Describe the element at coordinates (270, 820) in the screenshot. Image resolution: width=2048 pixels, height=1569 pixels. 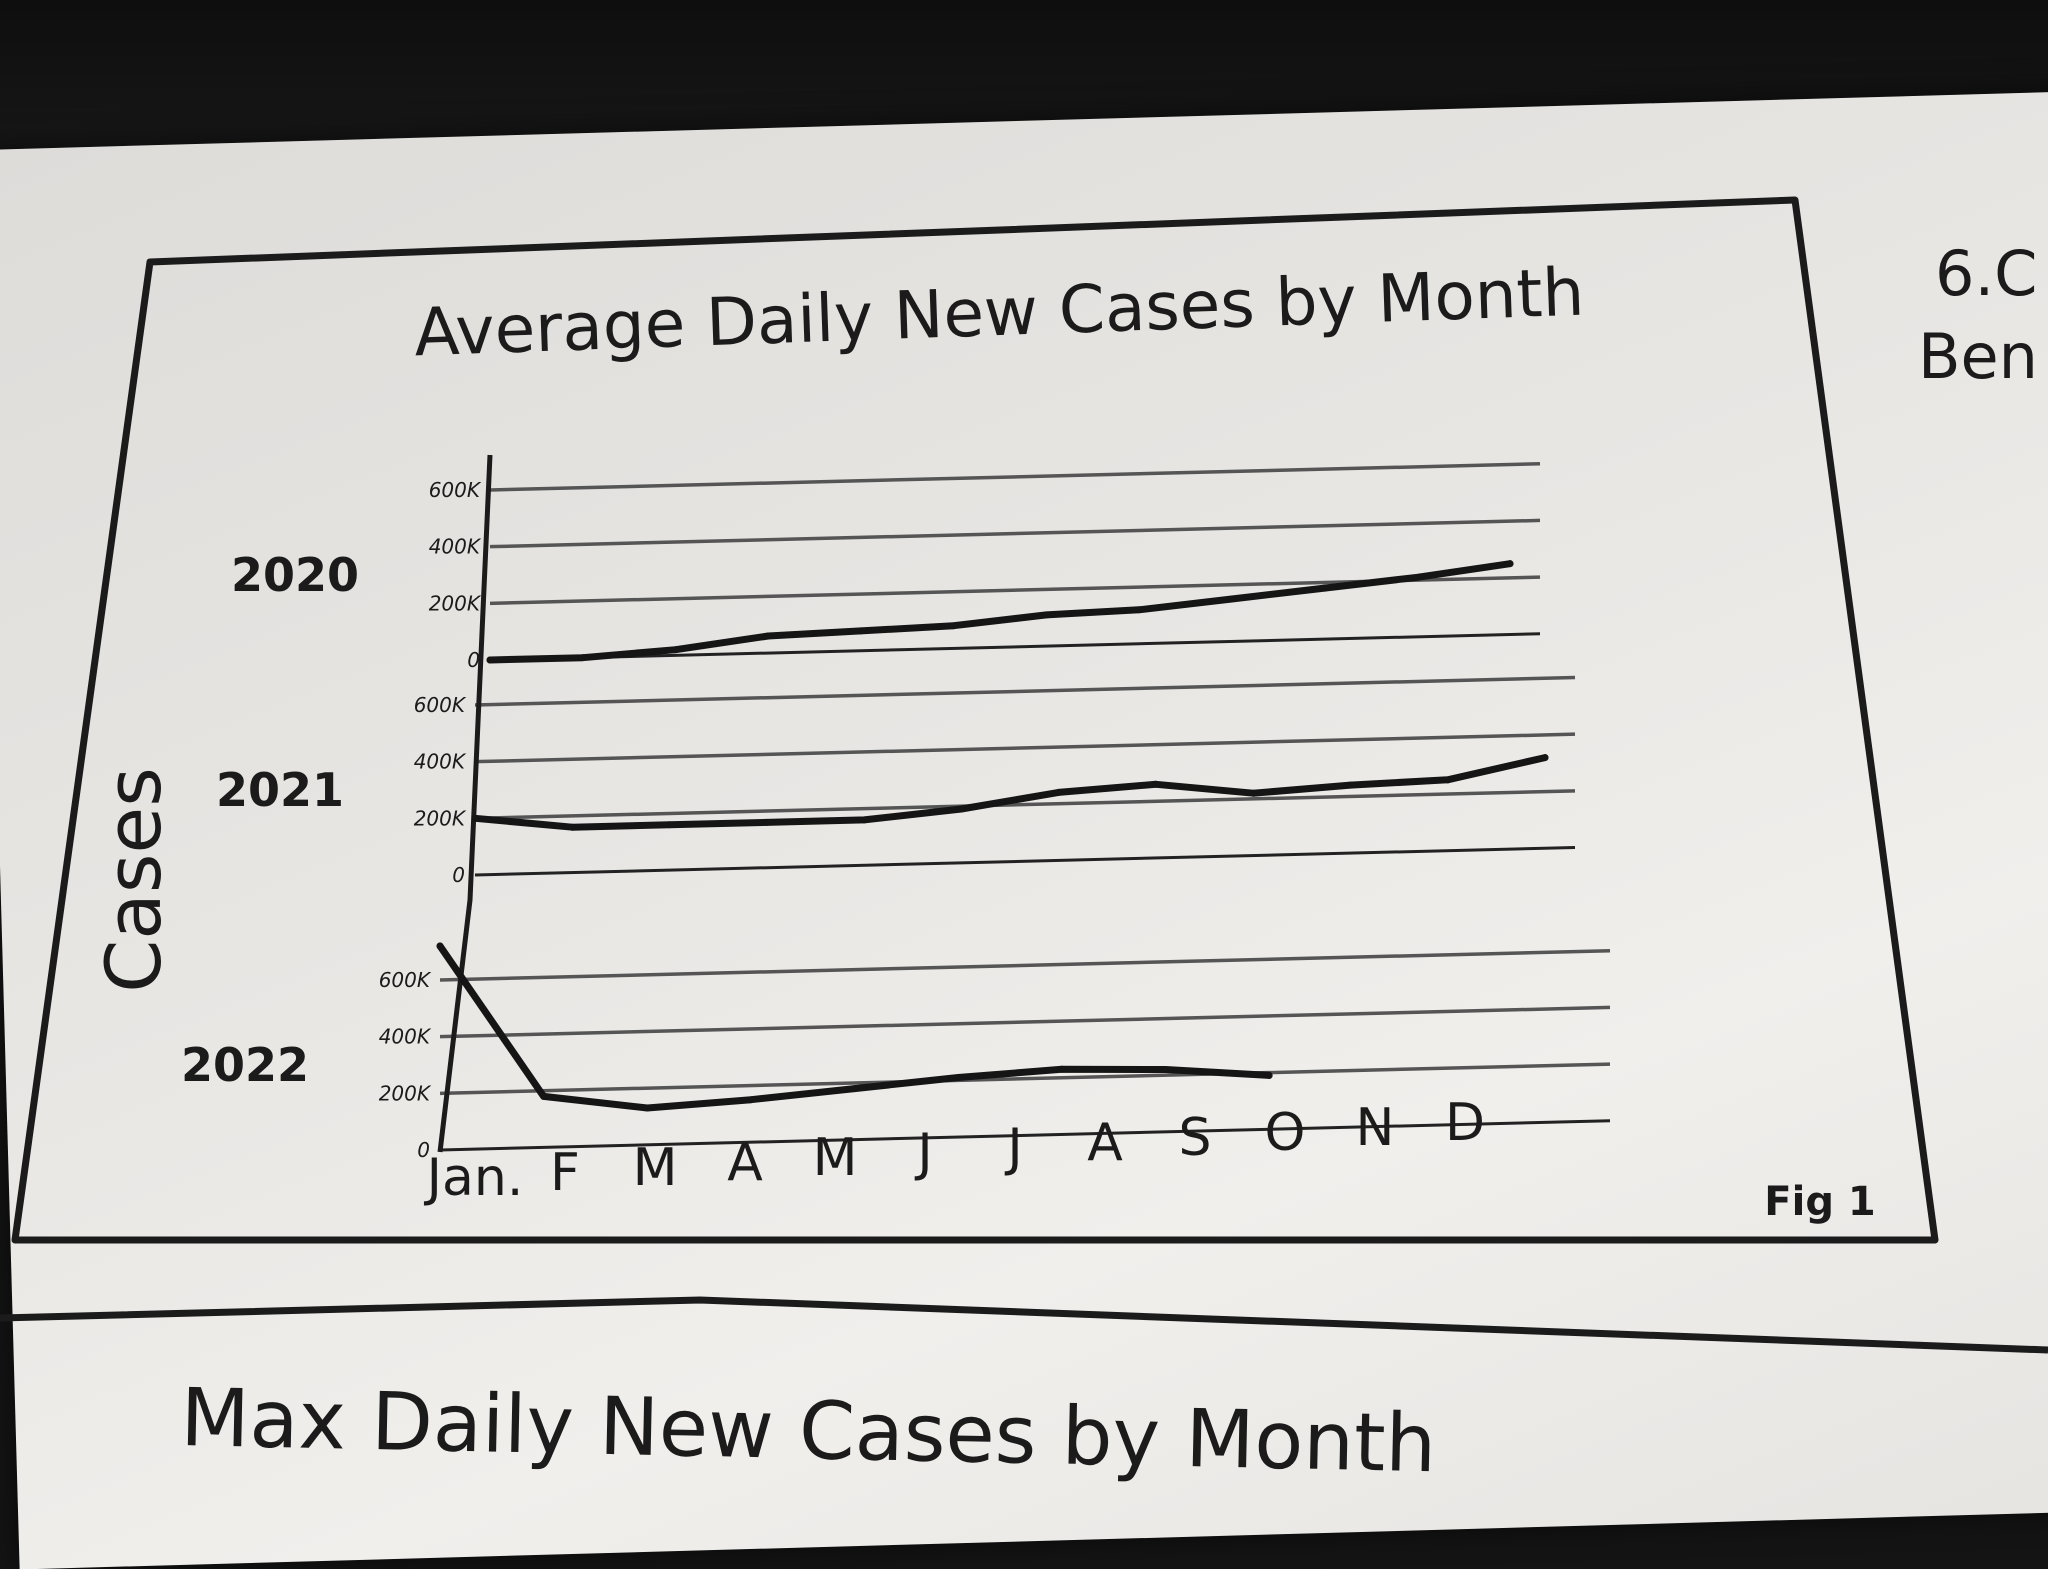
I see `panel-labels: 2020 2021 2022` at that location.